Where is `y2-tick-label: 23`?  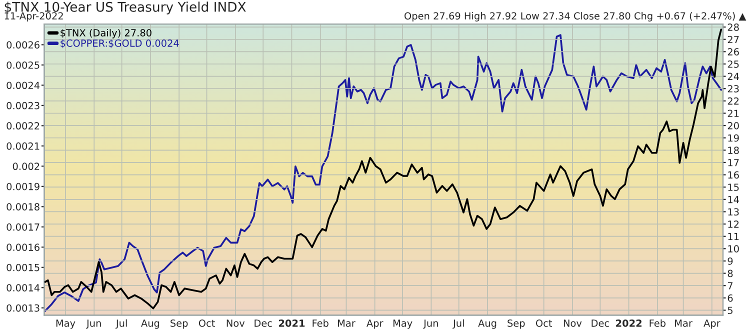 y2-tick-label: 23 is located at coordinates (733, 88).